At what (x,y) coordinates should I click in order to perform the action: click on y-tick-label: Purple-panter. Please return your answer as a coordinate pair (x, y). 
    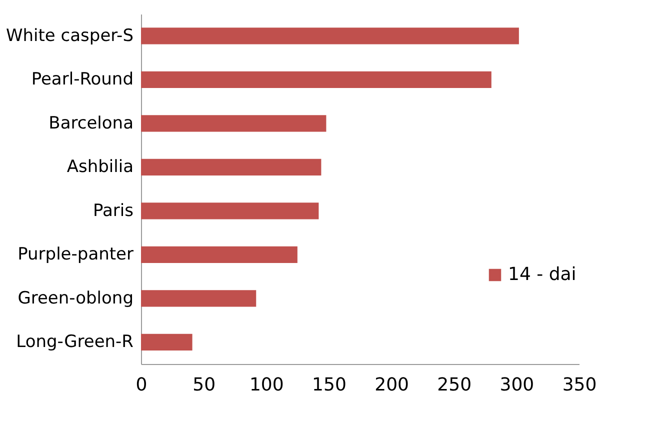
    Looking at the image, I should click on (76, 254).